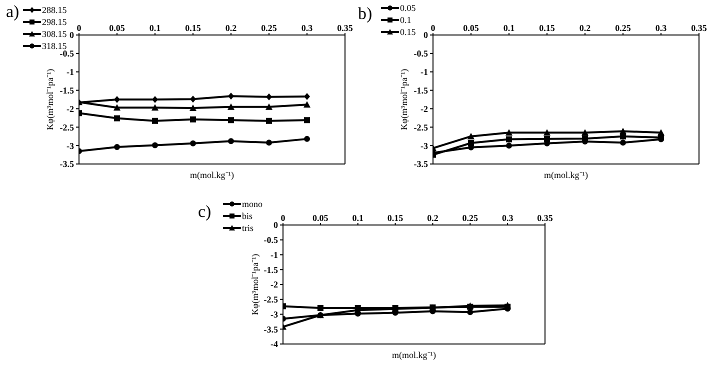  Describe the element at coordinates (54, 22) in the screenshot. I see `legend-label: 298.15` at that location.